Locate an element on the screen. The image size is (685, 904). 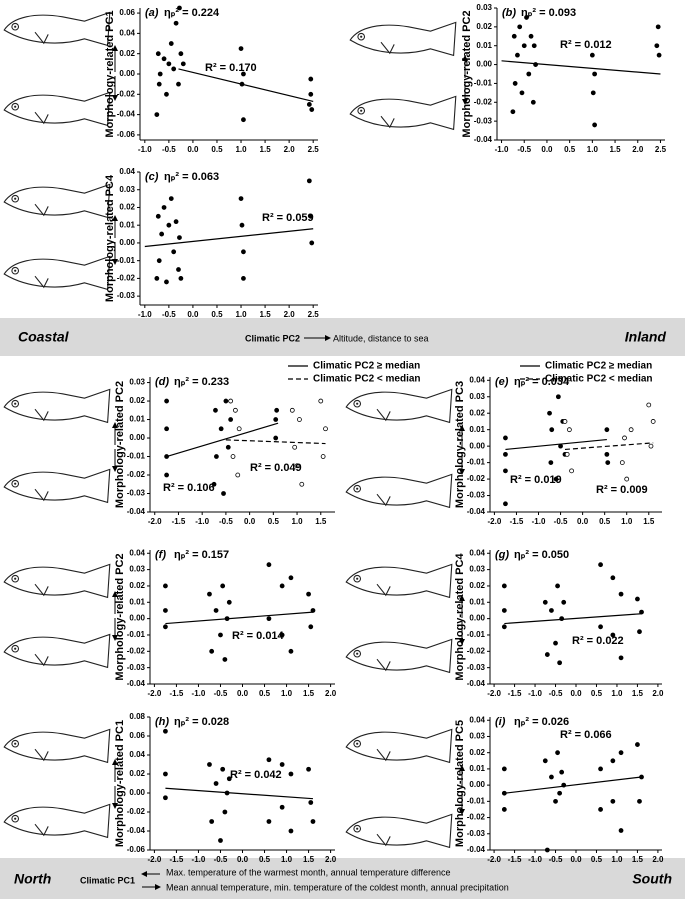
x-tick-label: 0.0 is located at coordinates (576, 859).